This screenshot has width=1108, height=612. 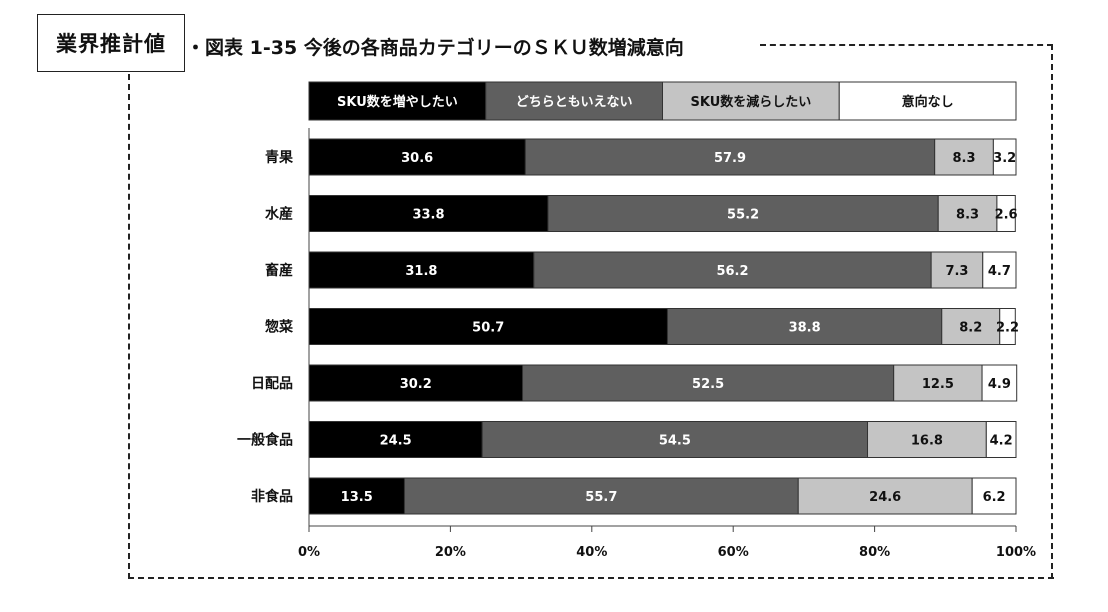 What do you see at coordinates (396, 441) in the screenshot?
I see `data-label: 24.5` at bounding box center [396, 441].